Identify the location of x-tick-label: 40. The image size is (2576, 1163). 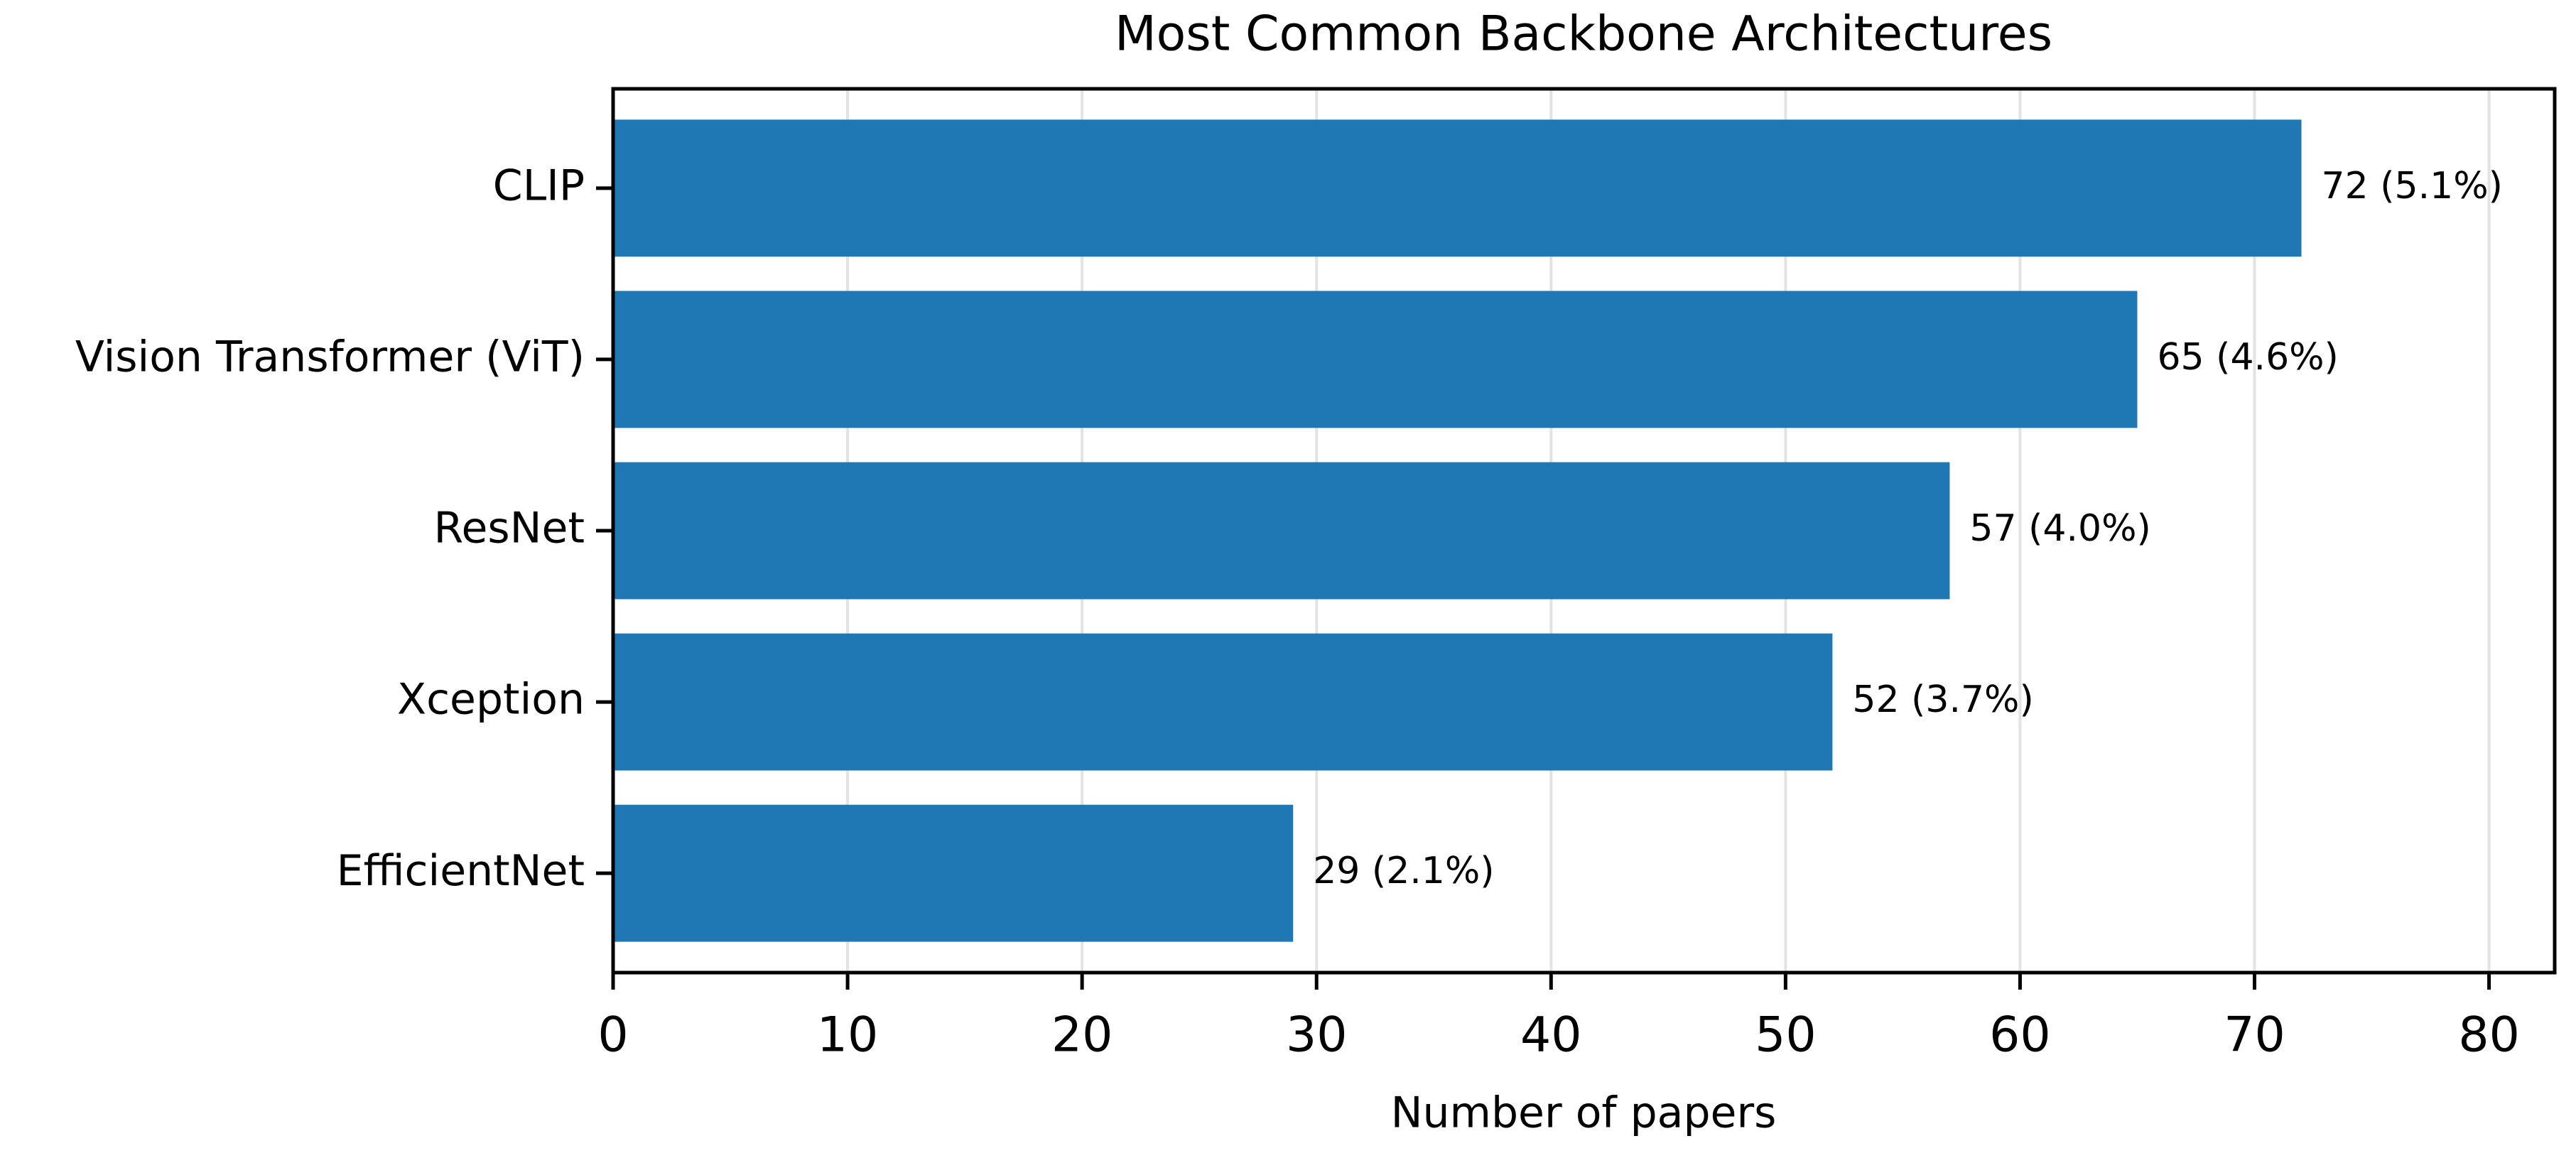
(1551, 1035).